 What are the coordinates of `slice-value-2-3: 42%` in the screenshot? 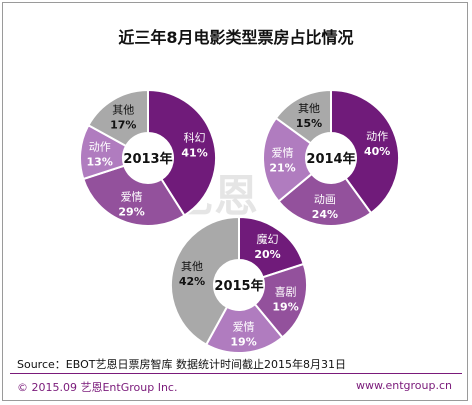 It's located at (192, 281).